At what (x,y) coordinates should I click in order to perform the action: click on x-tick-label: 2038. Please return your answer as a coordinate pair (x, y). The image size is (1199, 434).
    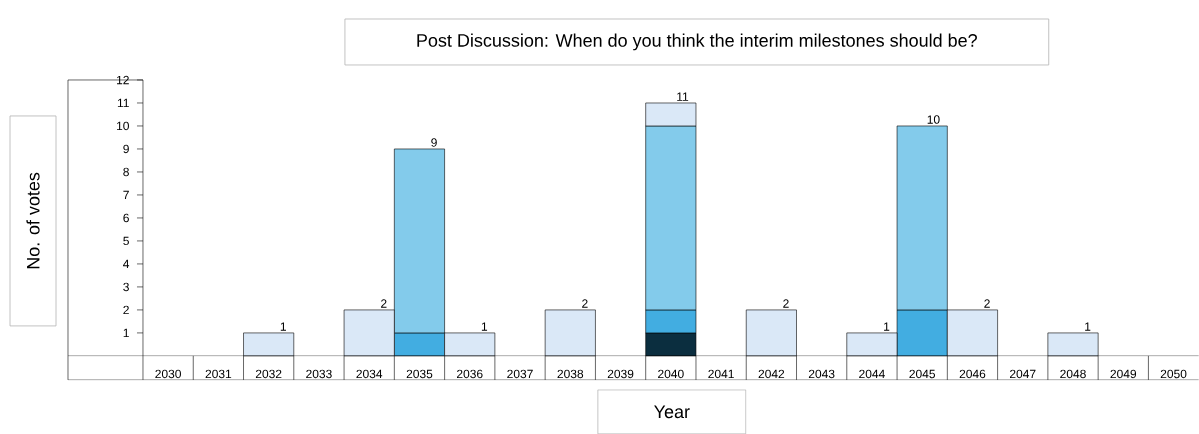
    Looking at the image, I should click on (570, 373).